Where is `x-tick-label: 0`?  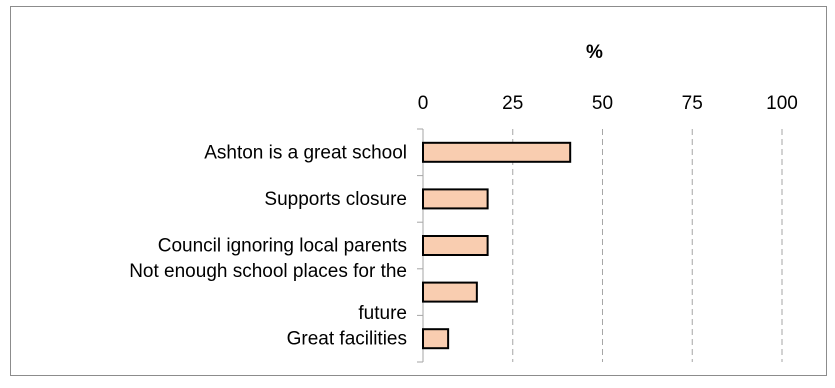 x-tick-label: 0 is located at coordinates (423, 103).